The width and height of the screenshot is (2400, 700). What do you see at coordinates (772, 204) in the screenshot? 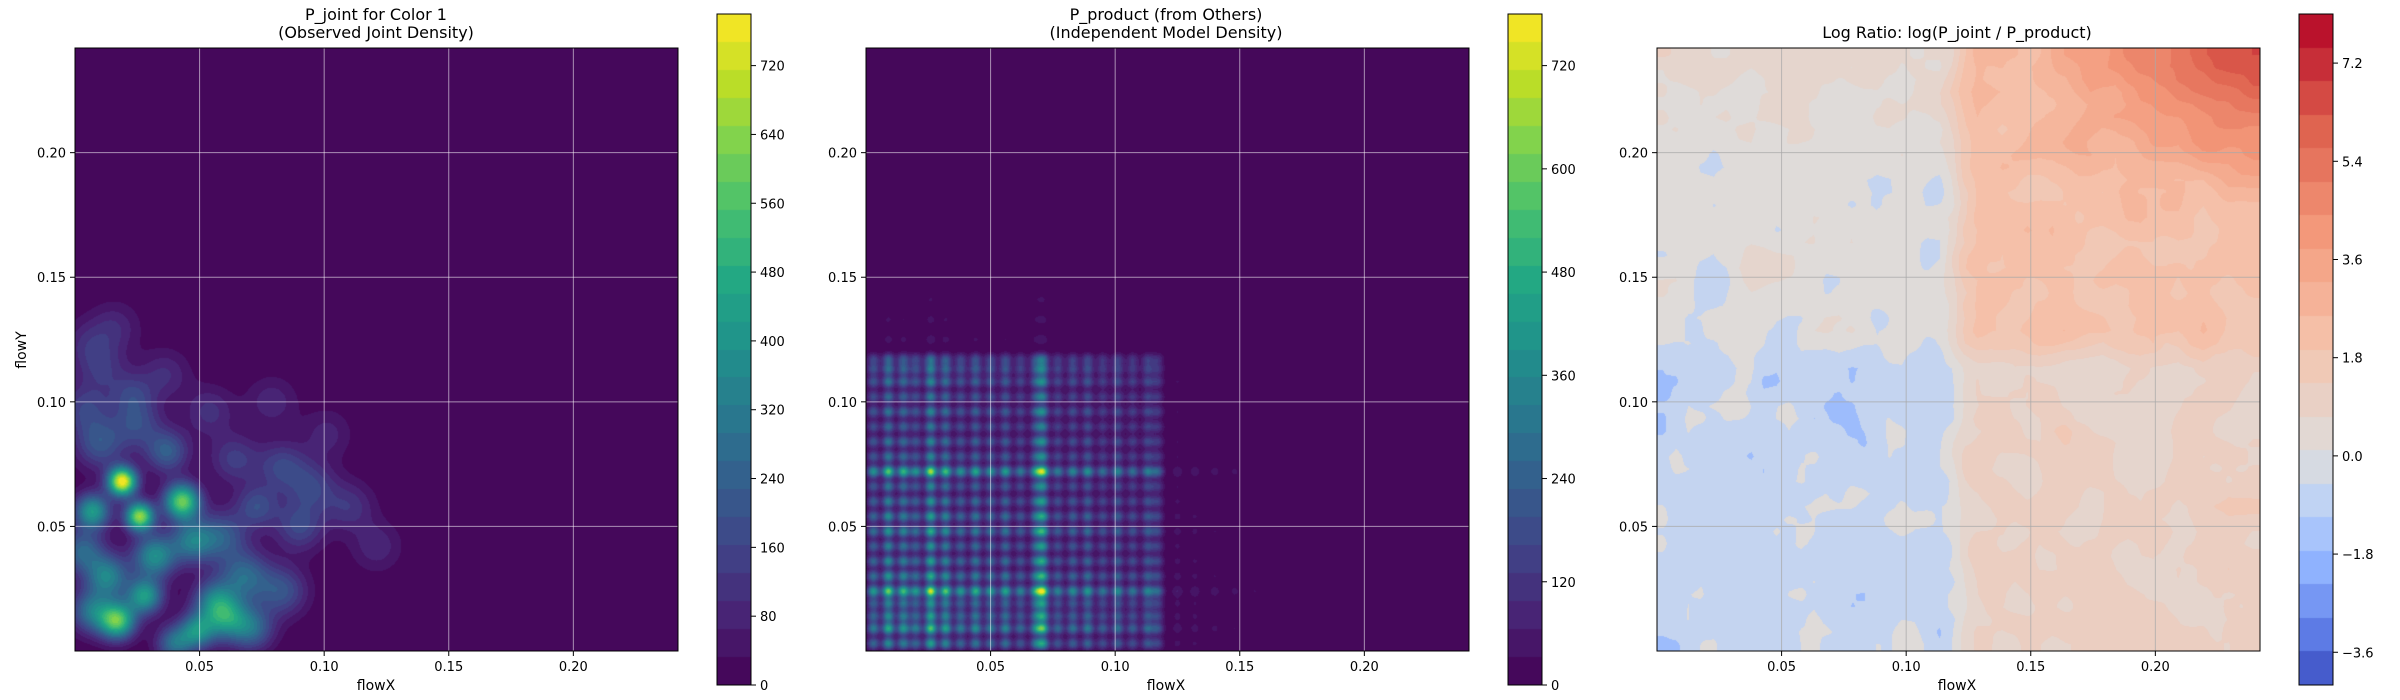
I see `colorbar-tick-label-560: 560` at bounding box center [772, 204].